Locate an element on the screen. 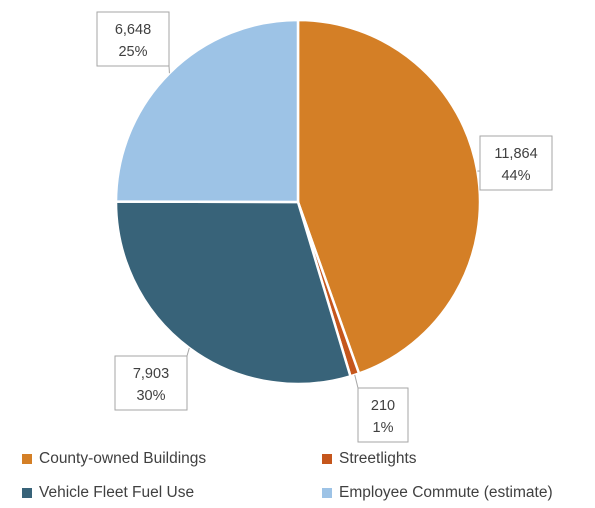 The width and height of the screenshot is (595, 508). legend-item-streetlights: Streetlights is located at coordinates (369, 459).